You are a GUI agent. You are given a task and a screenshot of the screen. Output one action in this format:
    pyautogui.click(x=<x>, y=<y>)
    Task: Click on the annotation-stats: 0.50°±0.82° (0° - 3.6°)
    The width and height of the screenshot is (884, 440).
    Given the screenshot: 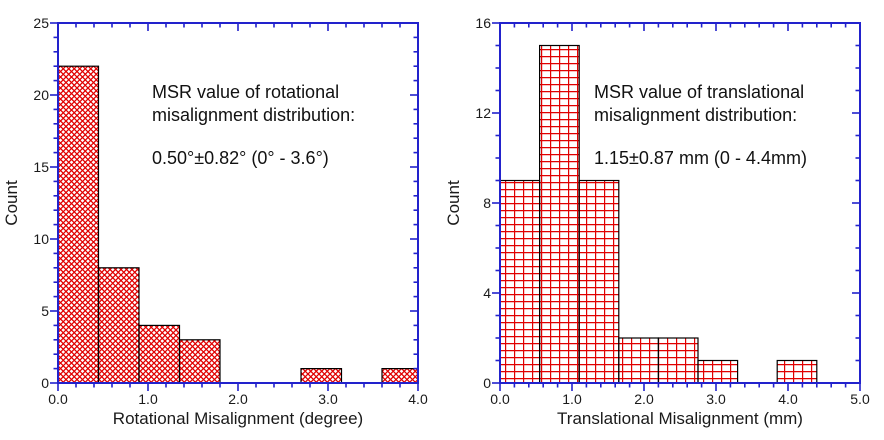 What is the action you would take?
    pyautogui.click(x=240, y=158)
    